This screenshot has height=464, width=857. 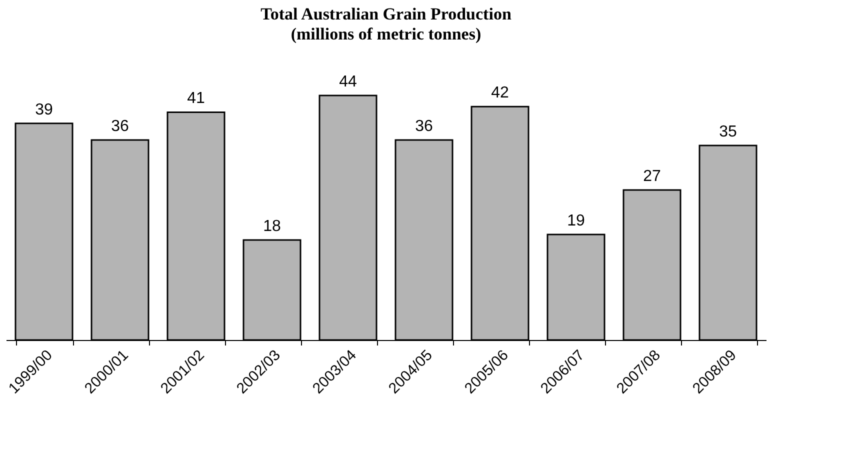 I want to click on data-label: 19, so click(x=576, y=221).